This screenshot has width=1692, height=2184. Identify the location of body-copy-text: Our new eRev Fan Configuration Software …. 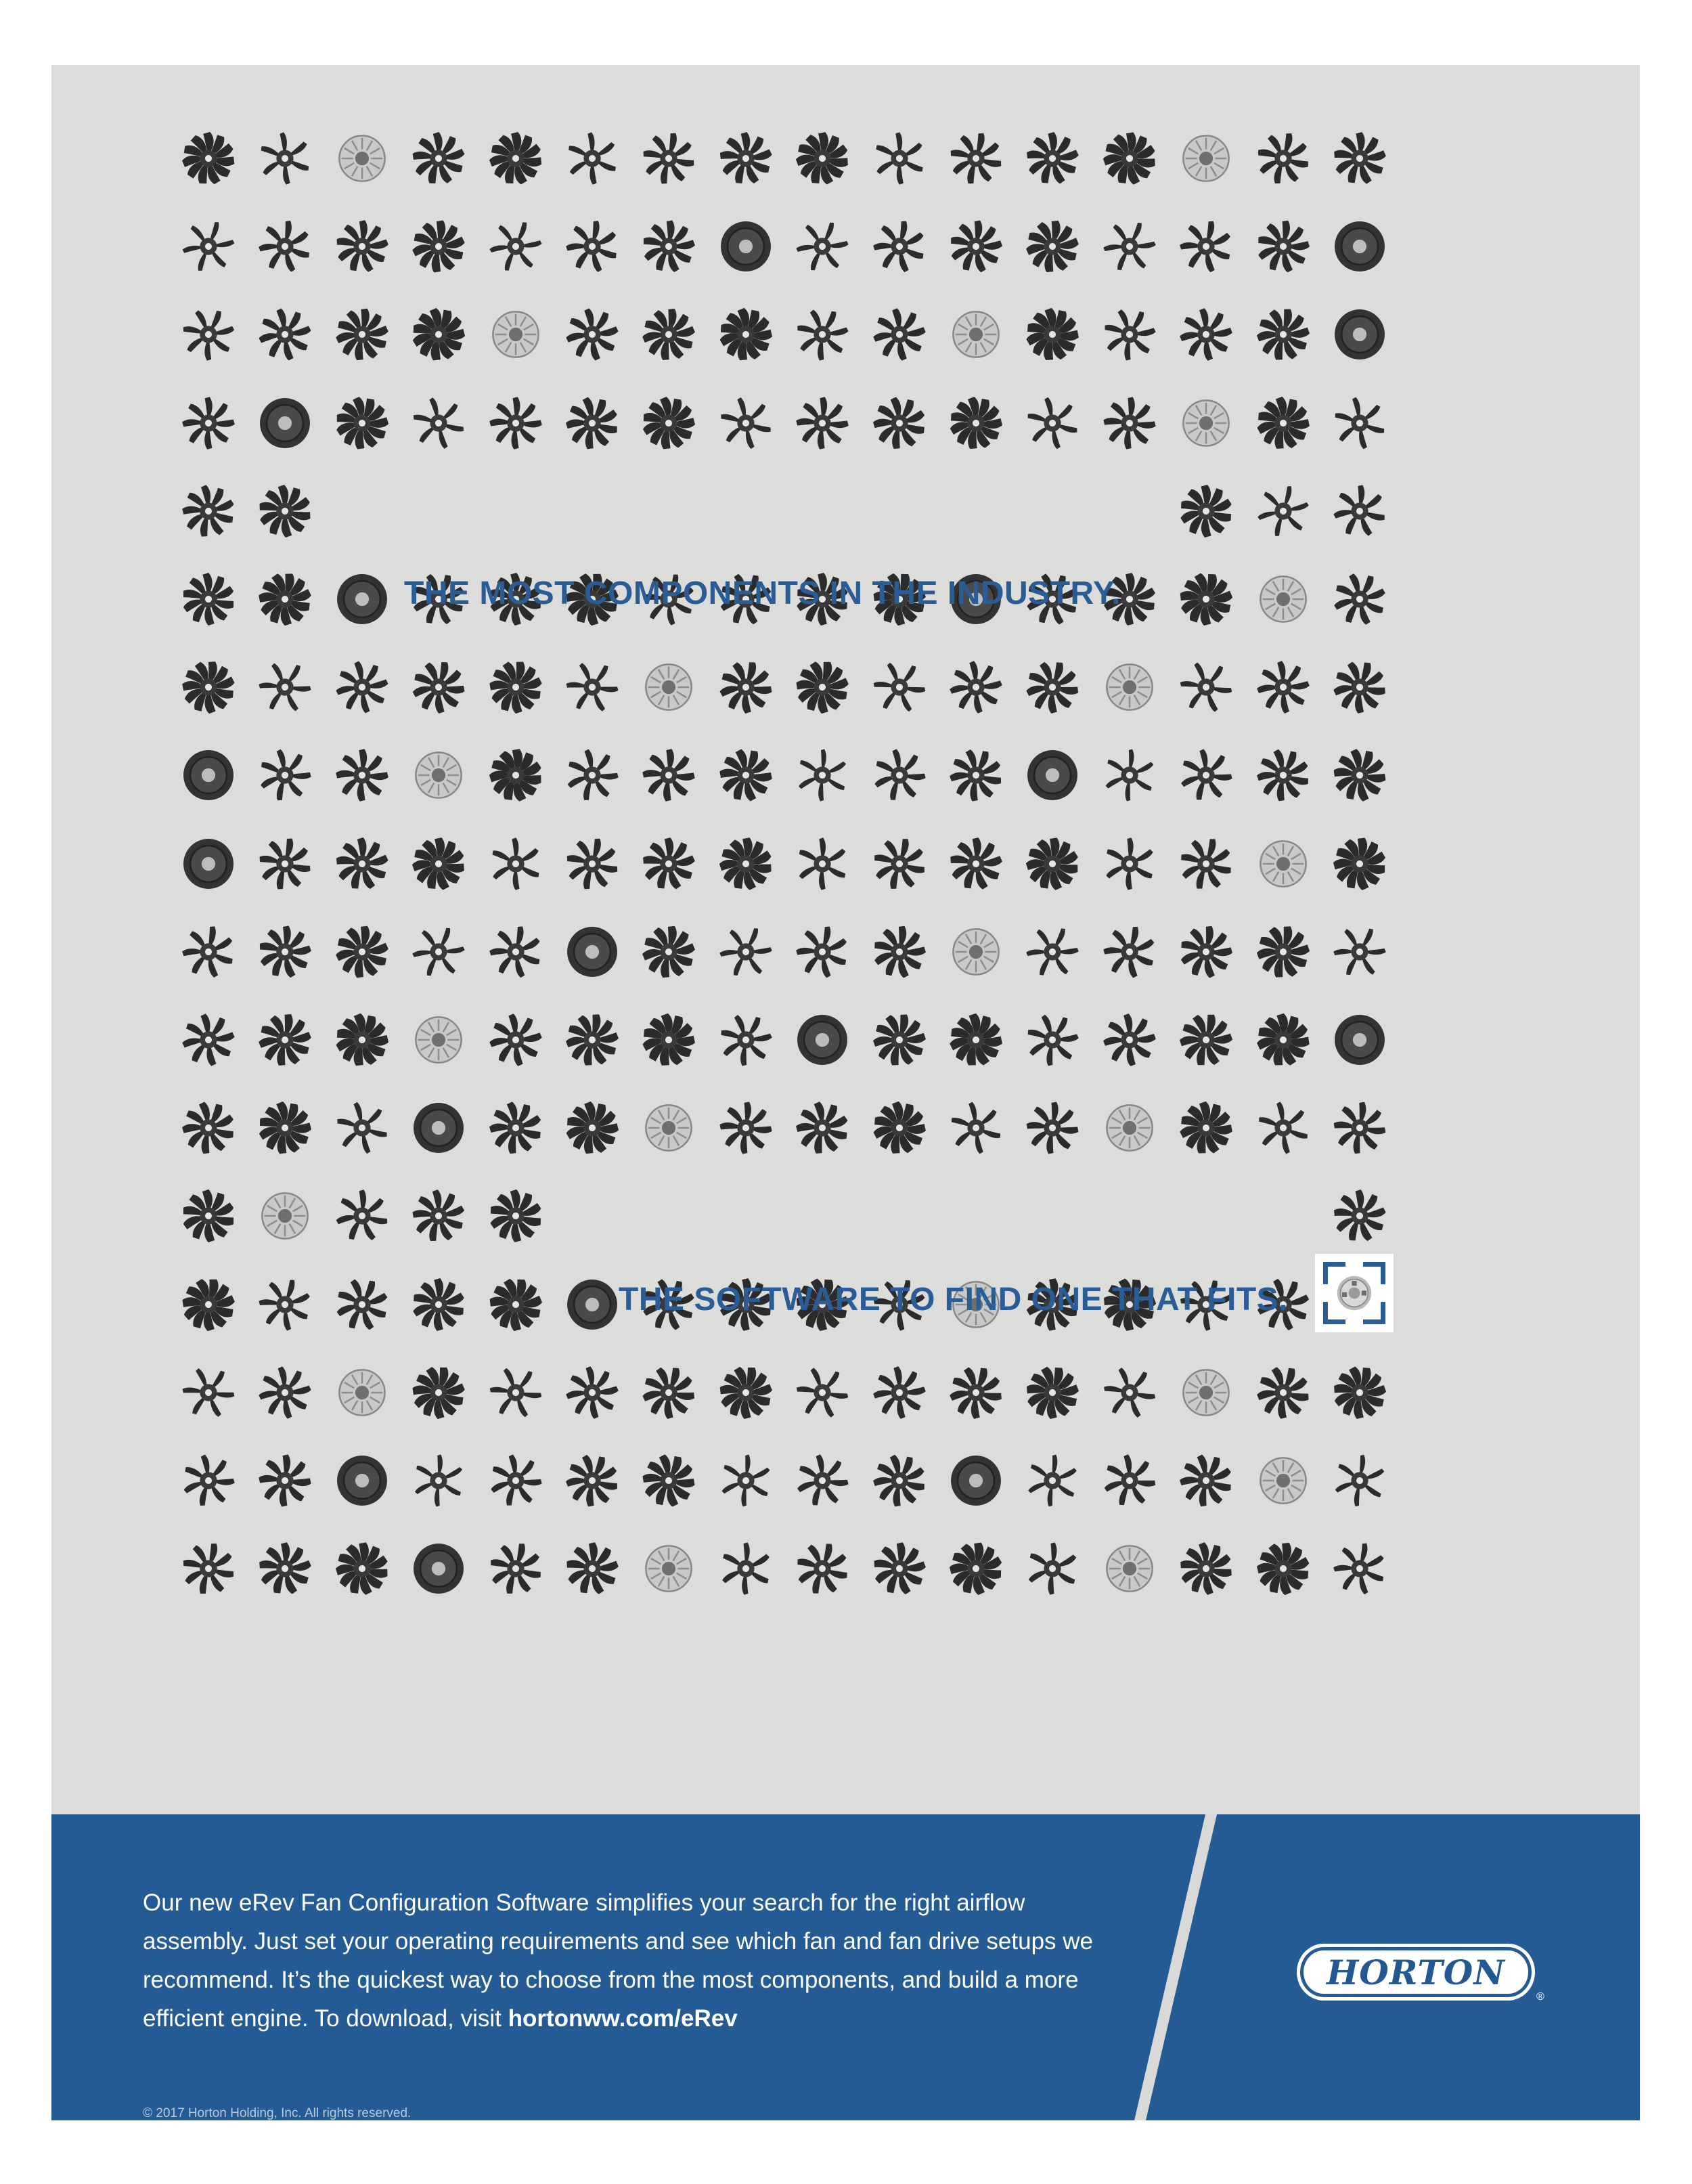
(618, 1961).